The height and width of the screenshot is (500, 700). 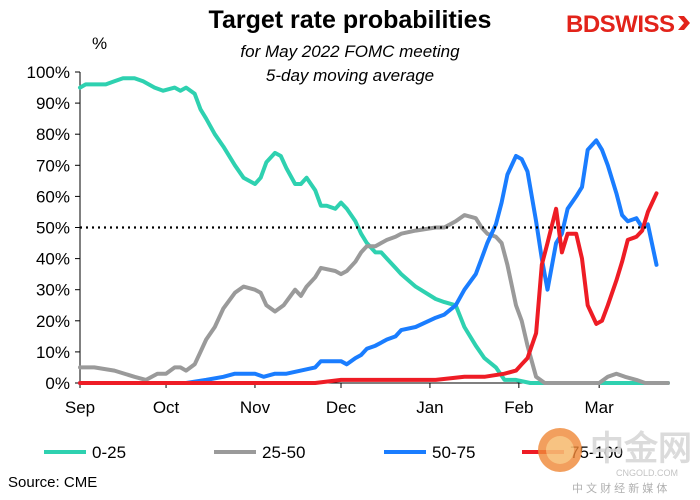 What do you see at coordinates (53, 134) in the screenshot?
I see `y-tick-label: 80%` at bounding box center [53, 134].